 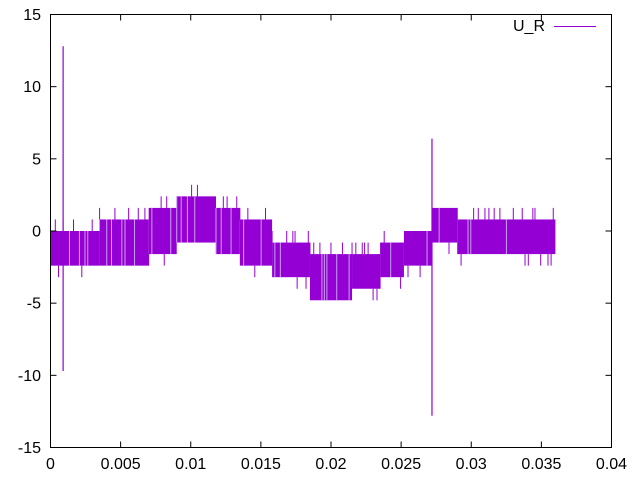 I want to click on legend-label: U_R, so click(x=529, y=26).